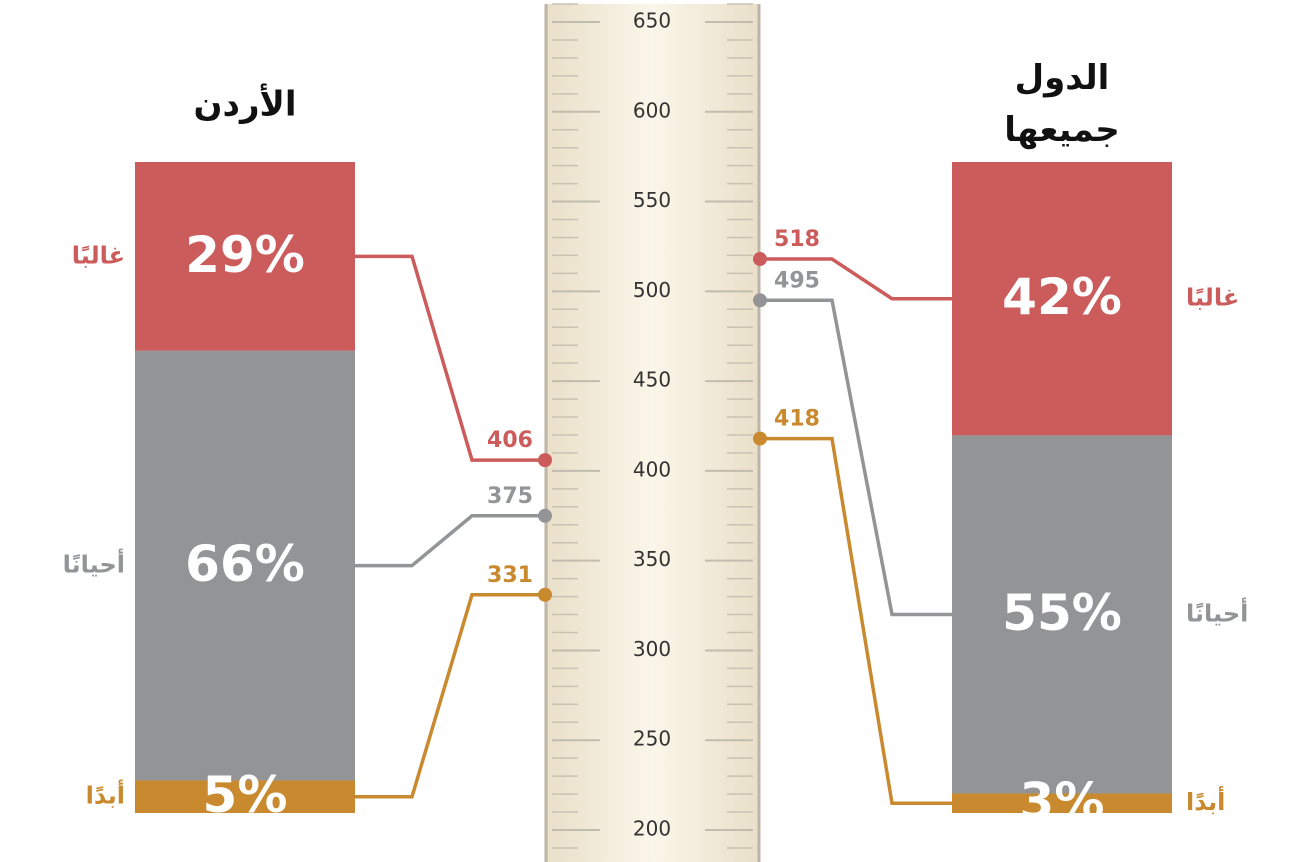 Image resolution: width=1298 pixels, height=862 pixels. What do you see at coordinates (652, 469) in the screenshot?
I see `y-tick-label: 400` at bounding box center [652, 469].